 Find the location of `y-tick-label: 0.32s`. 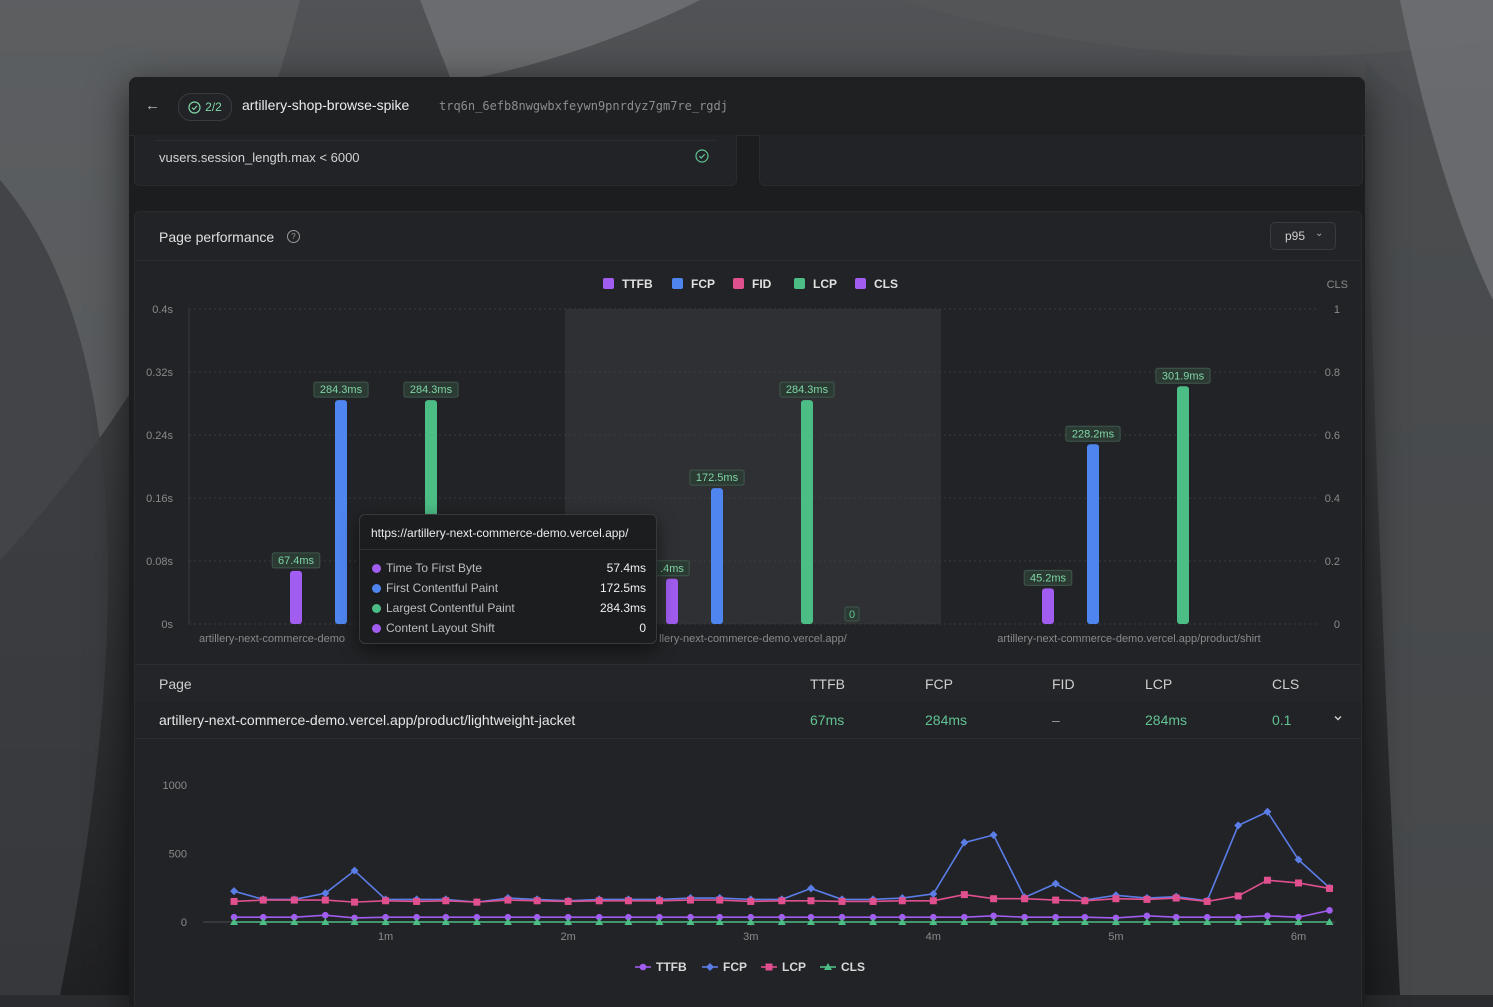

y-tick-label: 0.32s is located at coordinates (159, 373).